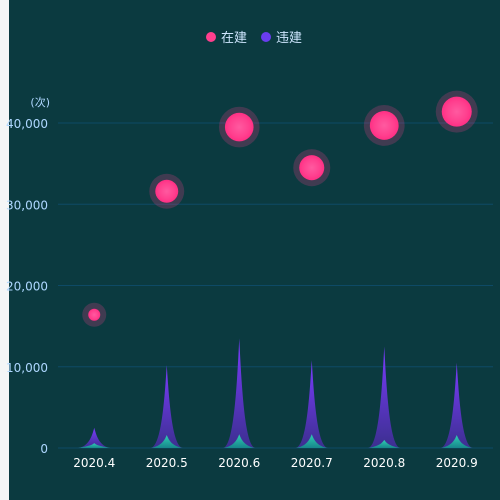  Describe the element at coordinates (44, 449) in the screenshot. I see `y-tick-label: 0` at that location.